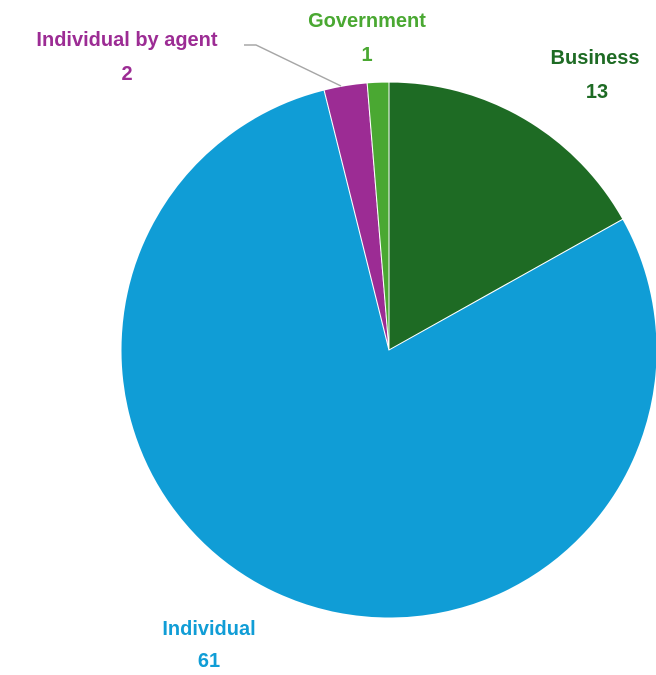  I want to click on label-individual-value: 61, so click(209, 661).